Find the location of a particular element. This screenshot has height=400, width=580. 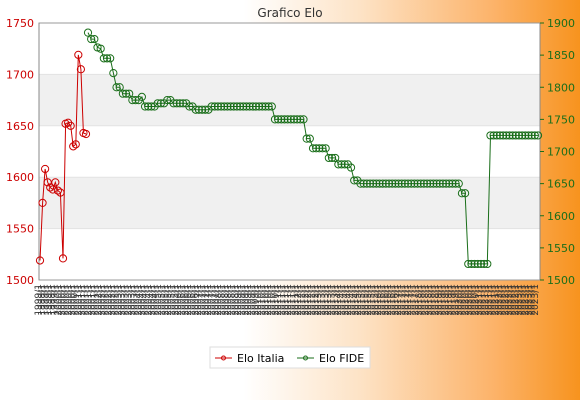

legend-box is located at coordinates (290, 357).